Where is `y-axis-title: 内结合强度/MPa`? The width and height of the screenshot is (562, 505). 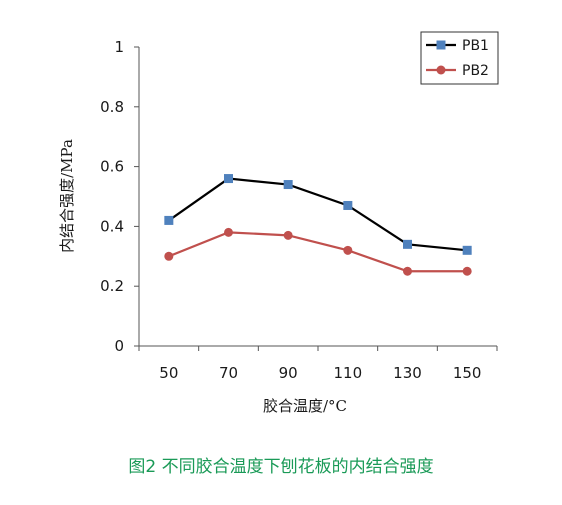 y-axis-title: 内结合强度/MPa is located at coordinates (67, 196).